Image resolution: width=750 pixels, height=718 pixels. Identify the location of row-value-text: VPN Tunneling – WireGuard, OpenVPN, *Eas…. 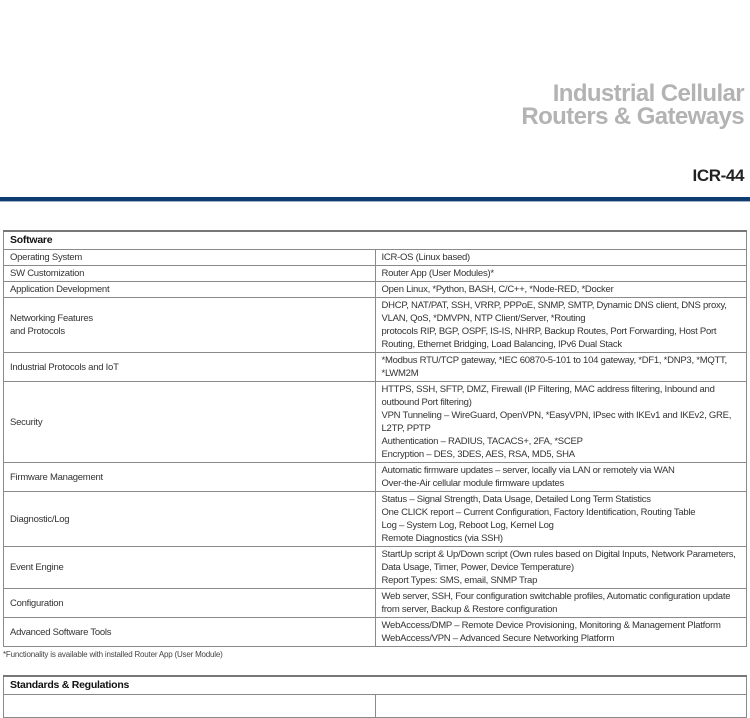
(556, 422).